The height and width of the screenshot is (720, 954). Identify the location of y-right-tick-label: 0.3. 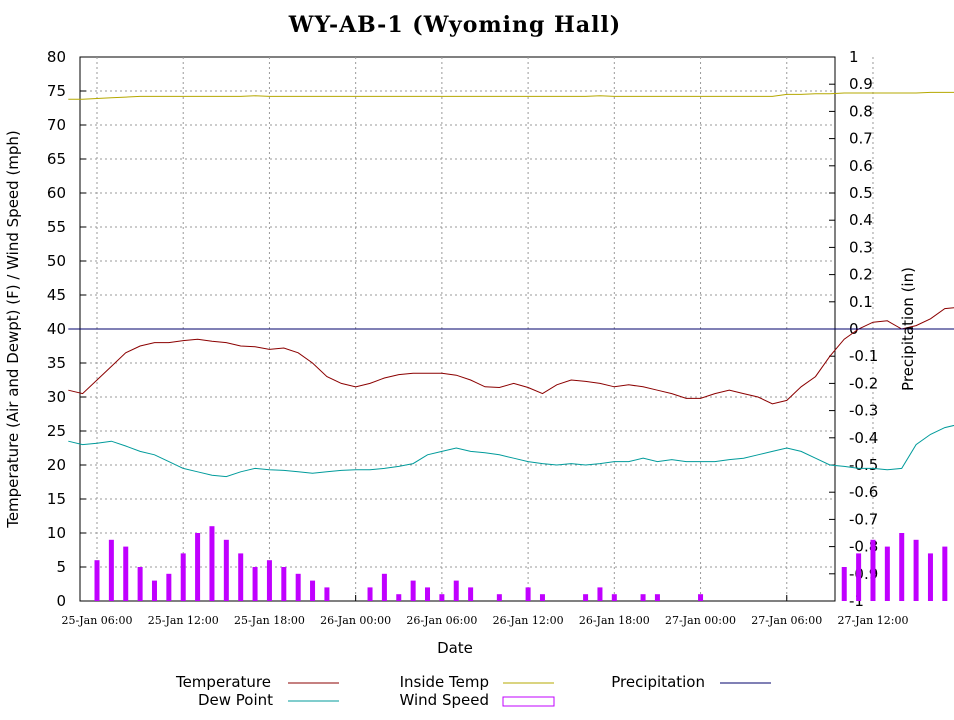
(861, 247).